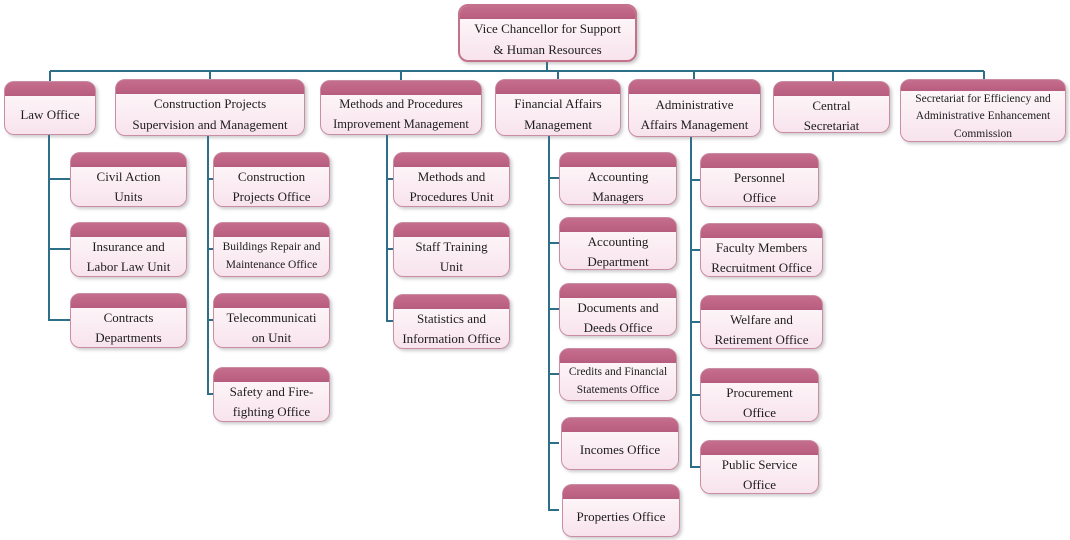 Image resolution: width=1070 pixels, height=540 pixels. Describe the element at coordinates (759, 467) in the screenshot. I see `org-node-public-service-office: Public Service Office` at that location.